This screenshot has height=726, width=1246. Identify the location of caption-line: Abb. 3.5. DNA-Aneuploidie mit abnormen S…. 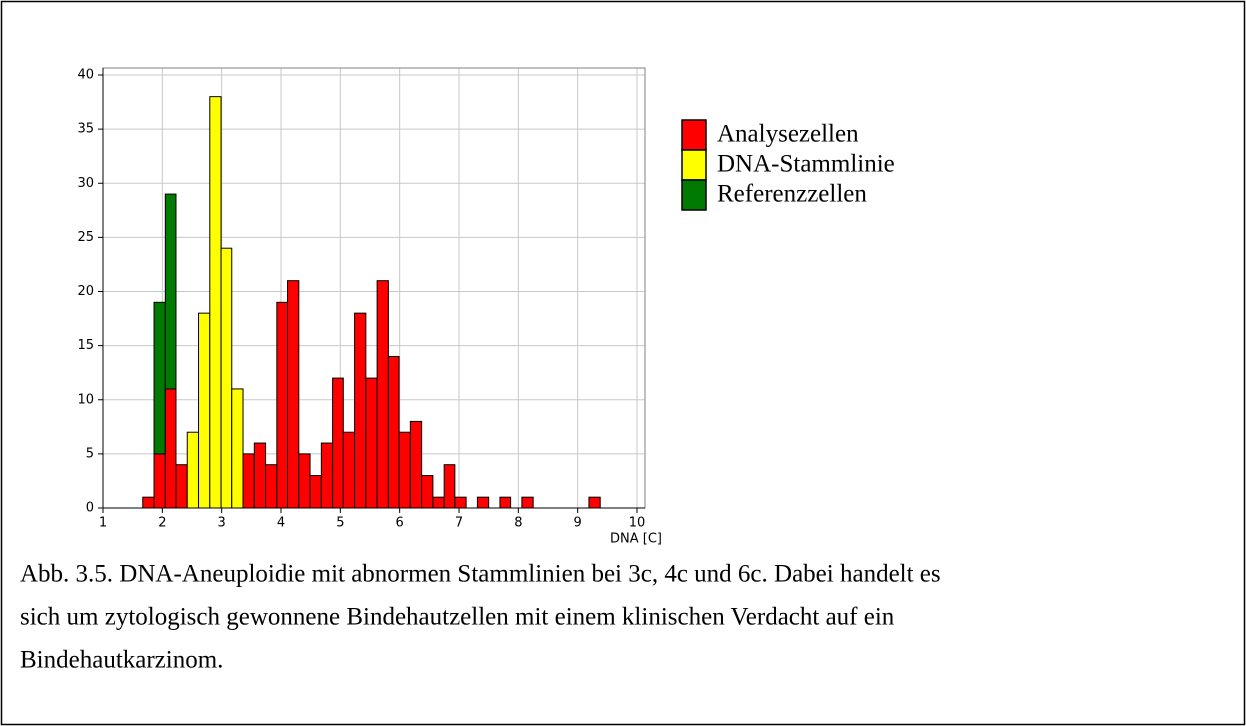
(480, 574).